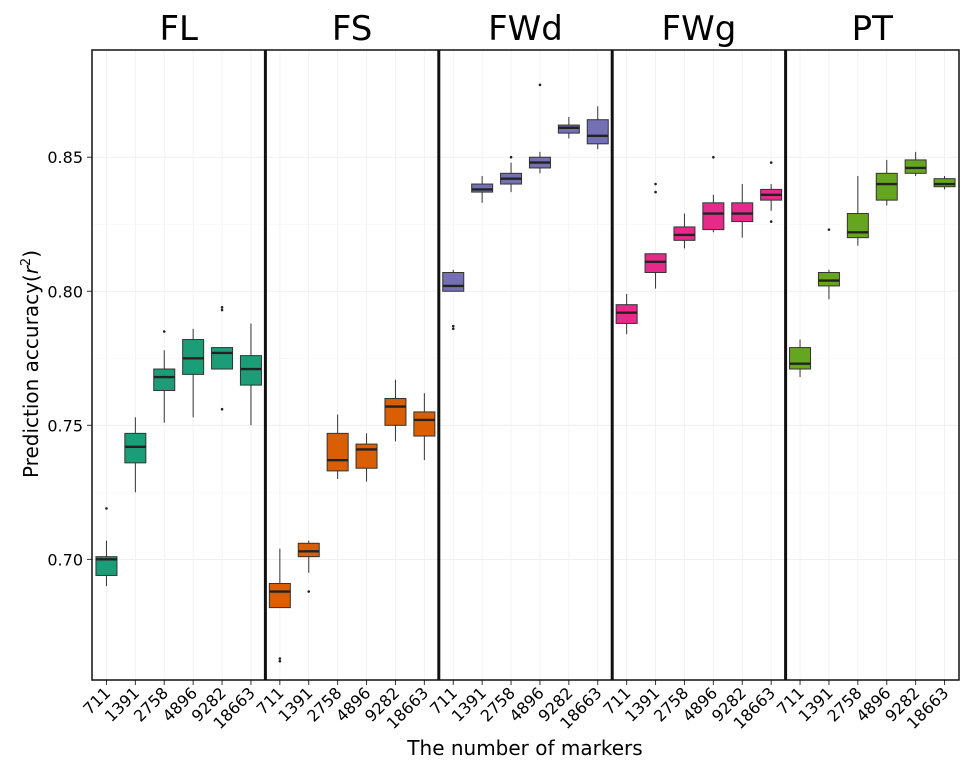  I want to click on facet-title-fs: FS, so click(352, 29).